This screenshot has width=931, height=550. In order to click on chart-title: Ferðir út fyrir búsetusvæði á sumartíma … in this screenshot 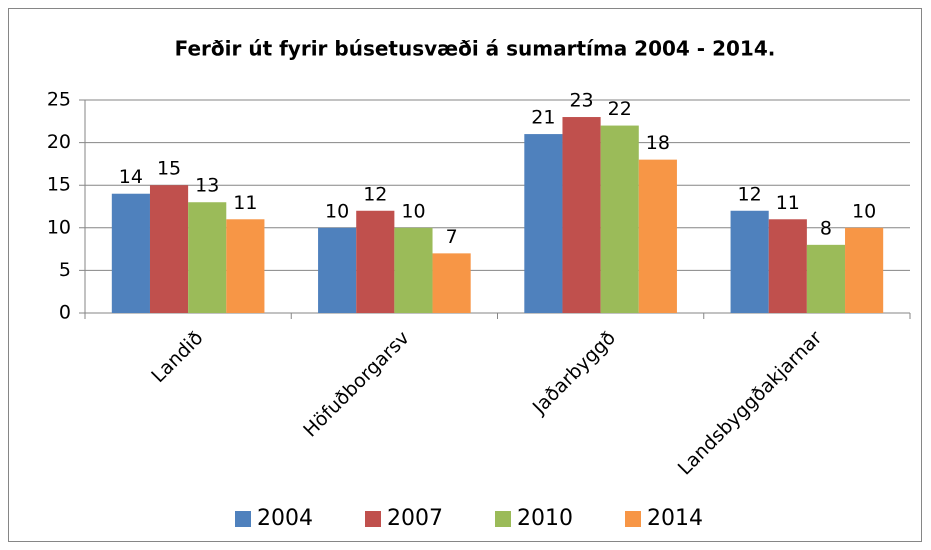, I will do `click(475, 49)`.